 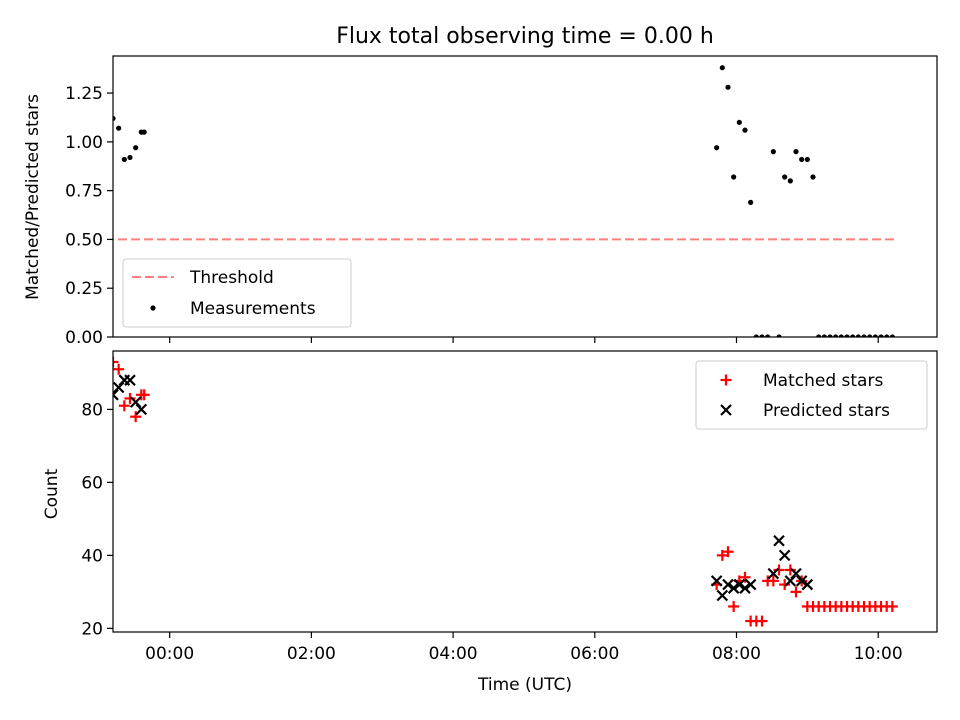 I want to click on bottom-legend-box, so click(x=811, y=395).